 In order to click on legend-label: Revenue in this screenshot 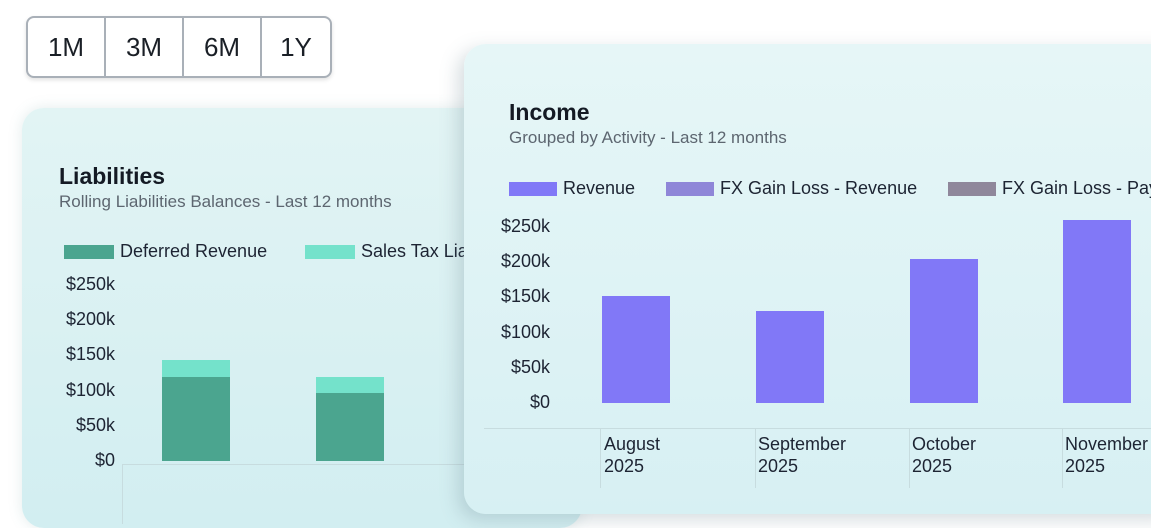, I will do `click(599, 188)`.